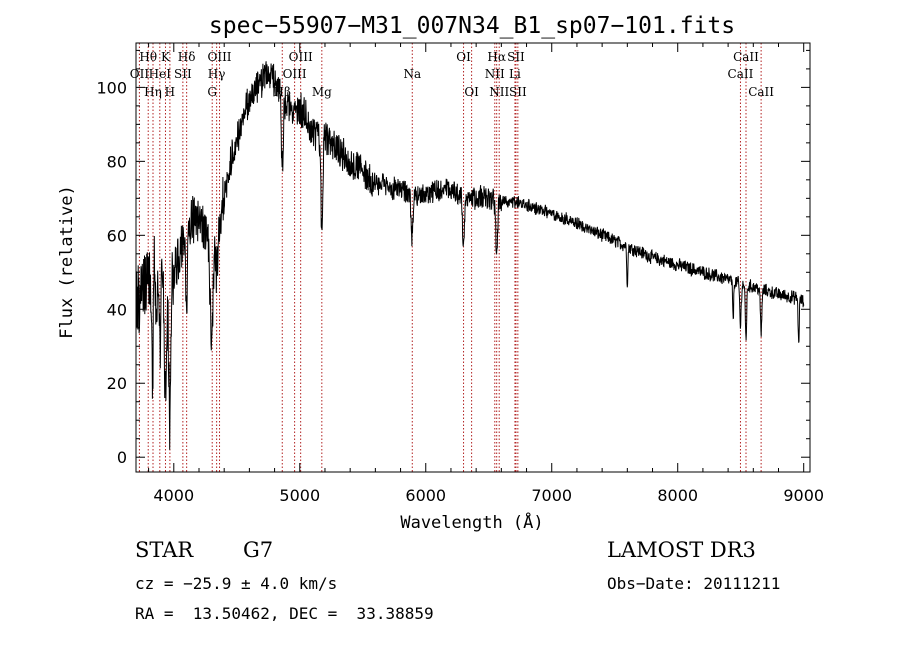 The image size is (900, 649). Describe the element at coordinates (117, 309) in the screenshot. I see `y-tick-label: 40` at that location.